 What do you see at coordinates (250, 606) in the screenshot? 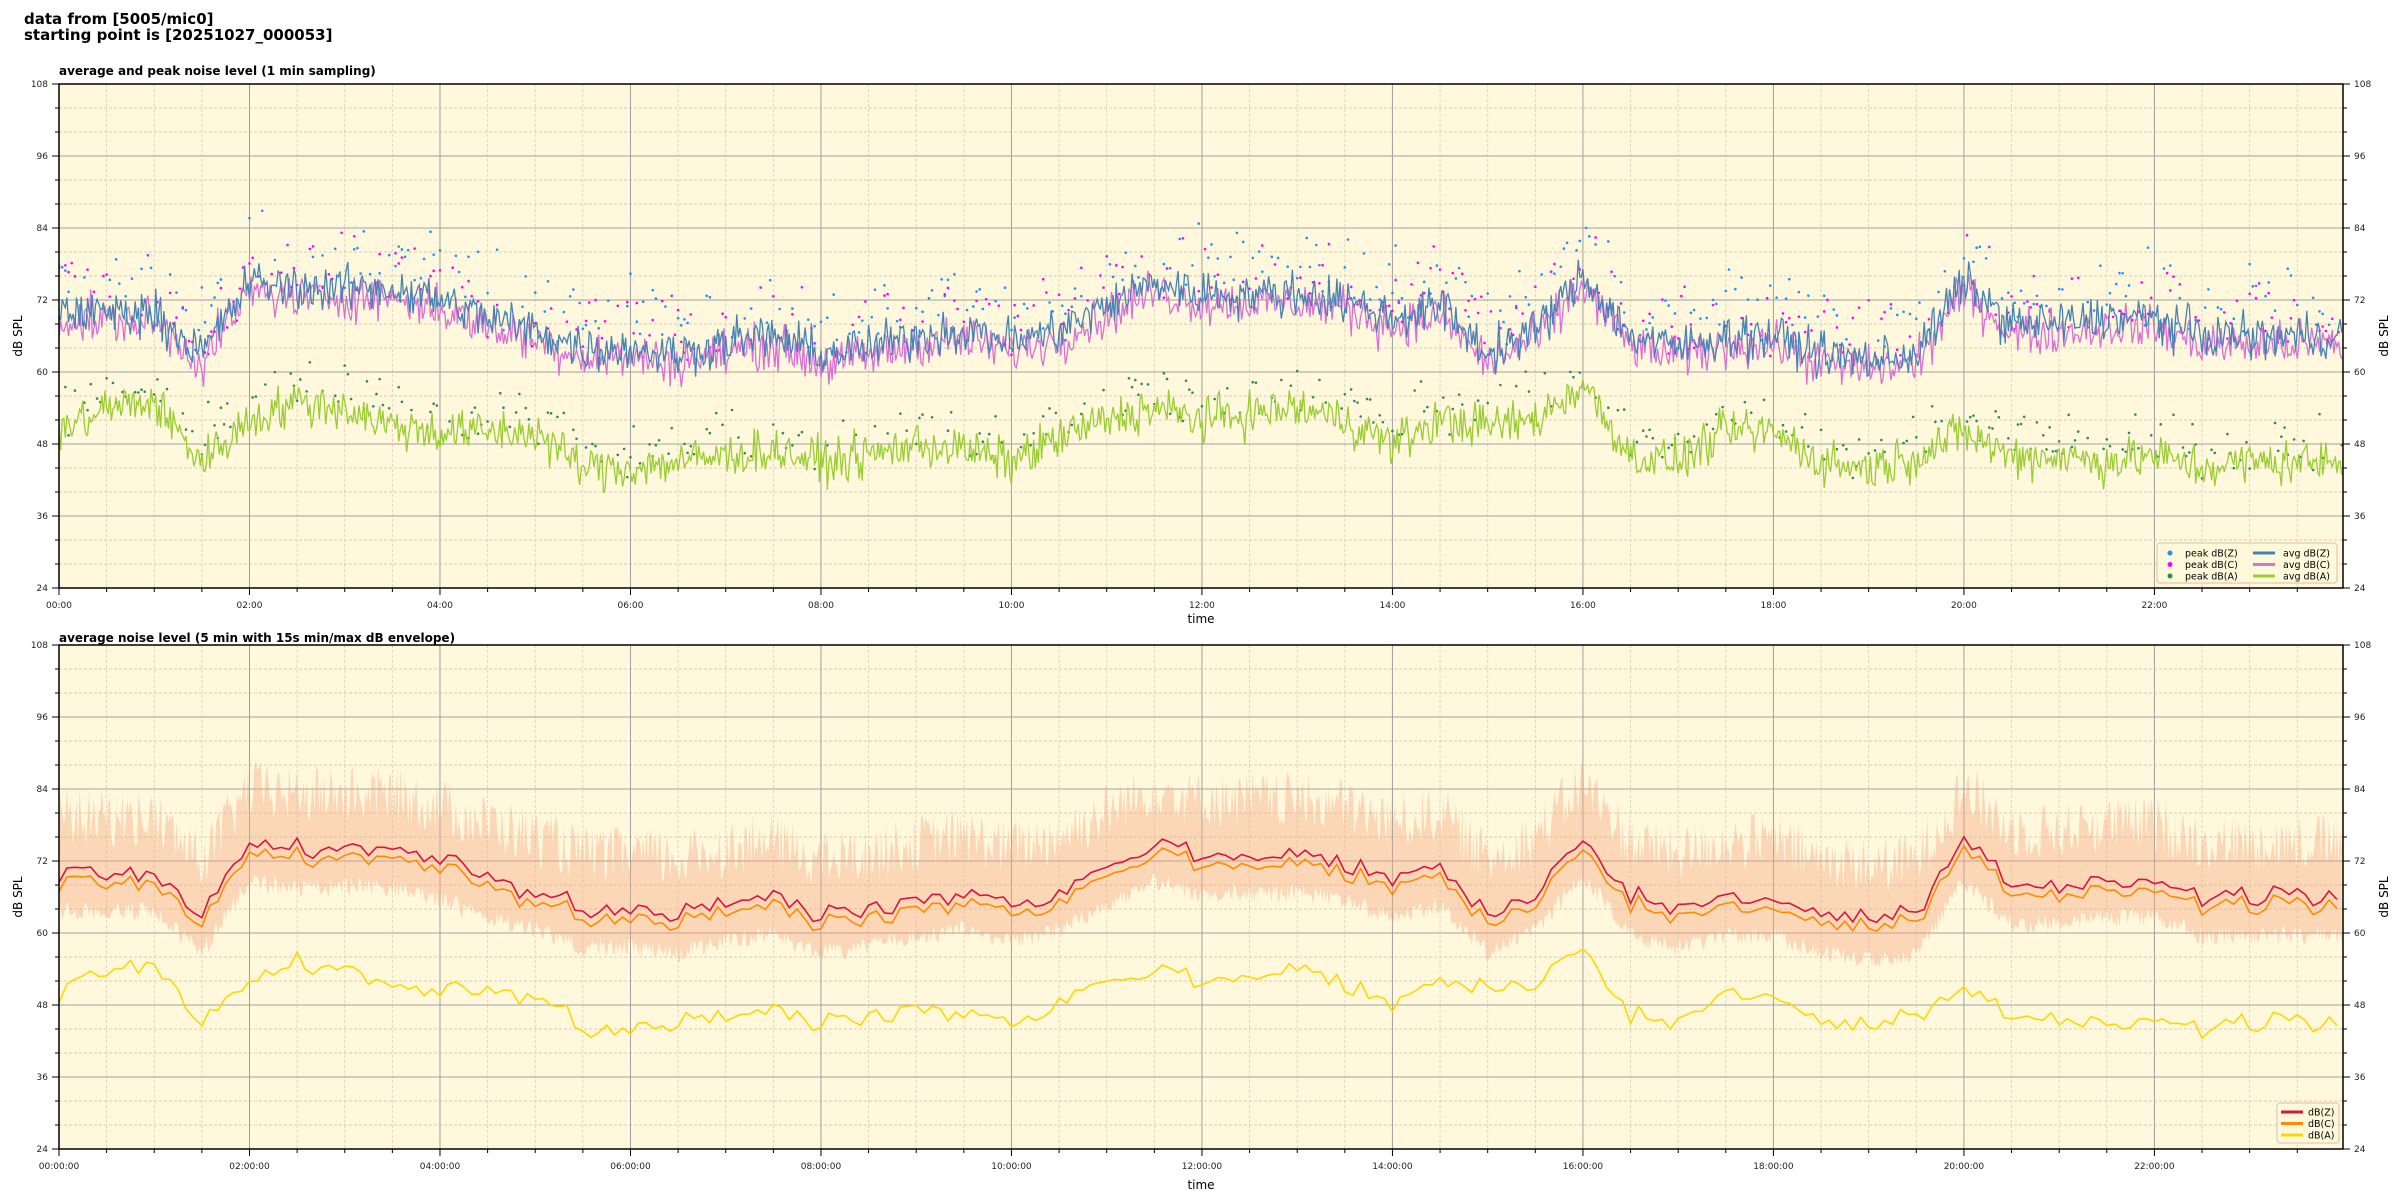
I see `x-tick-label: 02:00` at bounding box center [250, 606].